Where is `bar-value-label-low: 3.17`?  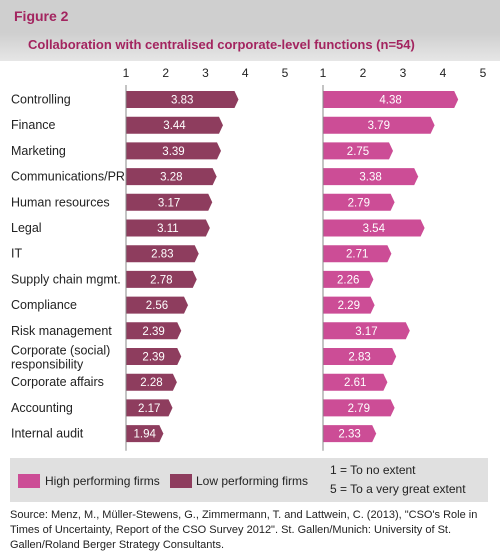
bar-value-label-low: 3.17 is located at coordinates (169, 203).